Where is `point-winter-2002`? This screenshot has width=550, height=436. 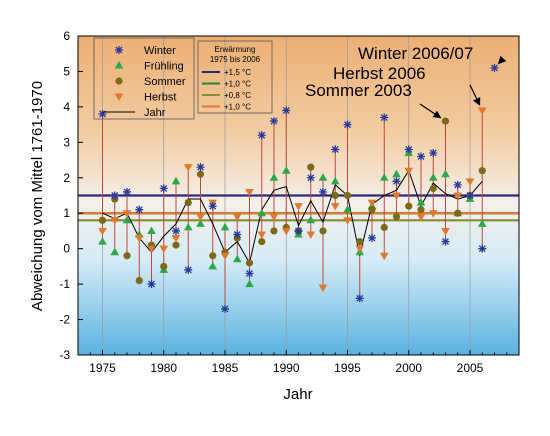
point-winter-2002 is located at coordinates (433, 152).